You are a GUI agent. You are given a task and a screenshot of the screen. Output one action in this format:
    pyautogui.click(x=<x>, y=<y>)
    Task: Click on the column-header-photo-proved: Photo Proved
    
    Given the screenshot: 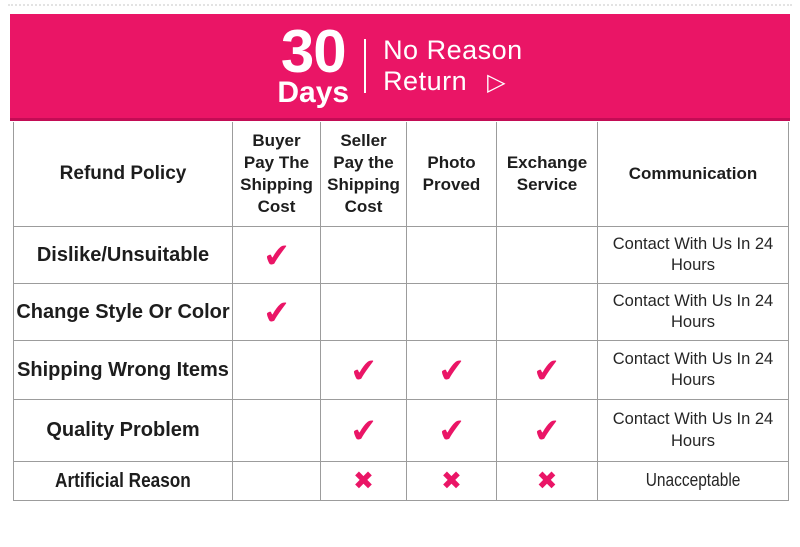 What is the action you would take?
    pyautogui.click(x=451, y=174)
    